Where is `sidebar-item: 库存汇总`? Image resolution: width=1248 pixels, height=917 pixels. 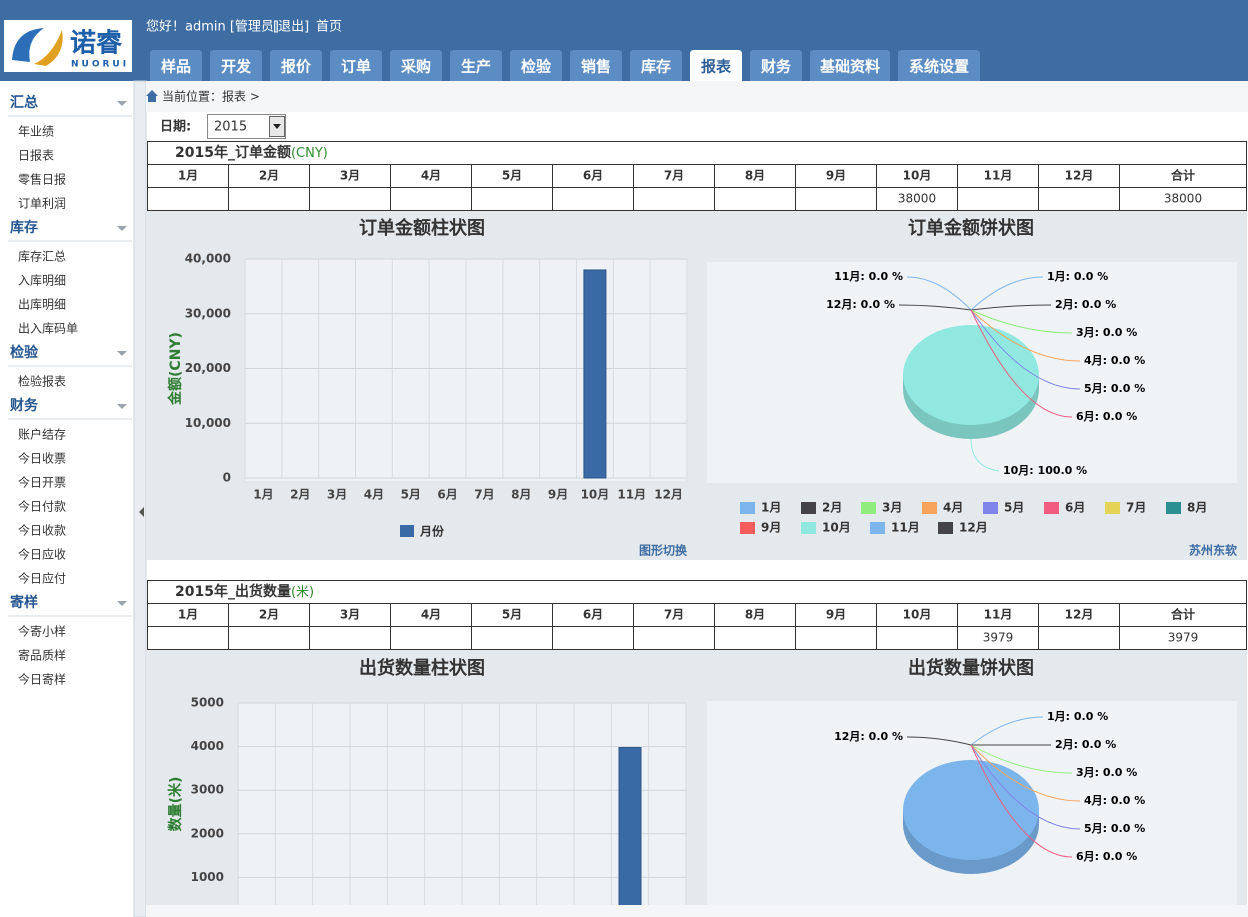
sidebar-item: 库存汇总 is located at coordinates (42, 256).